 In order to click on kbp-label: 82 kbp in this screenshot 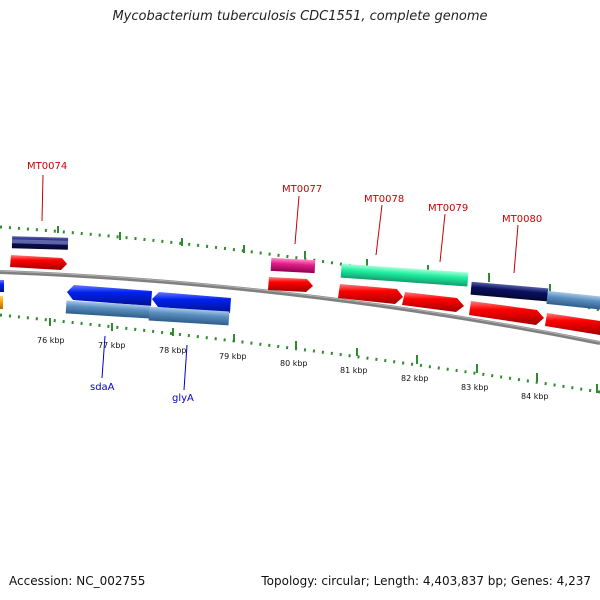, I will do `click(415, 378)`.